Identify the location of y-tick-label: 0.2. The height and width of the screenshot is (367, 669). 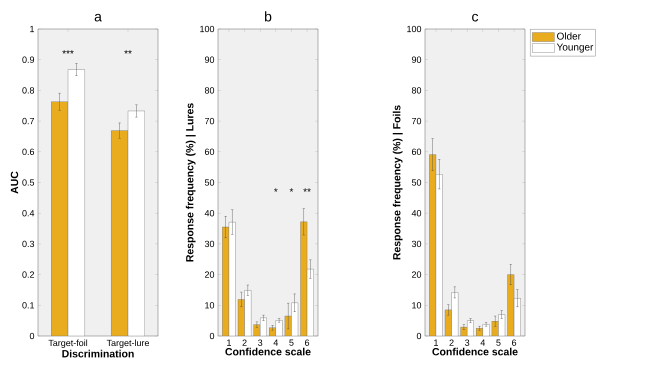
(28, 274).